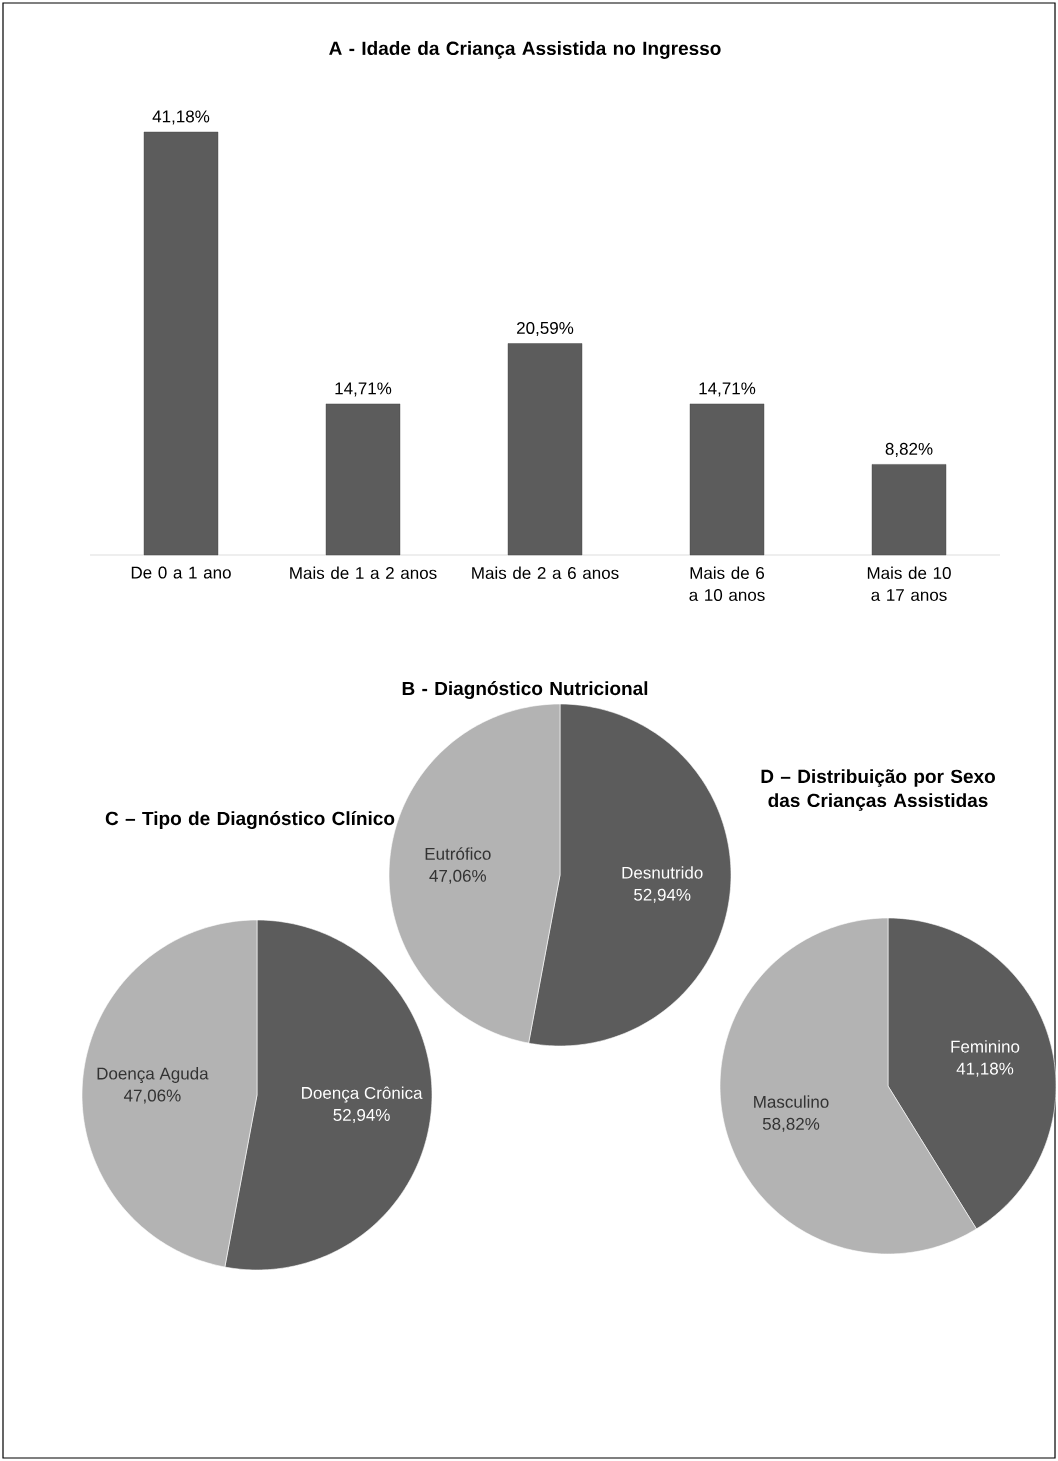 The height and width of the screenshot is (1461, 1058). What do you see at coordinates (662, 872) in the screenshot?
I see `slice-label: Desnutrido` at bounding box center [662, 872].